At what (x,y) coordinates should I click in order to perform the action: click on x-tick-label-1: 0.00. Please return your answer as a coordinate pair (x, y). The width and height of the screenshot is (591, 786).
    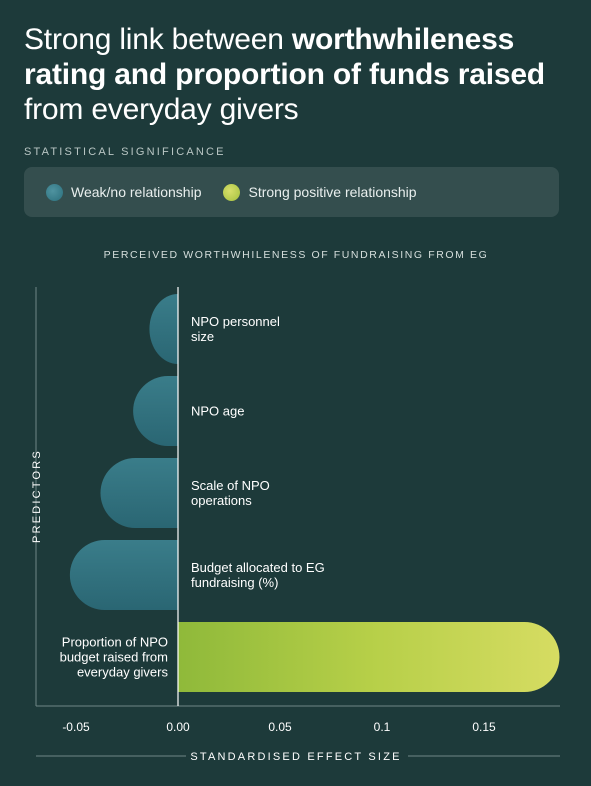
    Looking at the image, I should click on (178, 727).